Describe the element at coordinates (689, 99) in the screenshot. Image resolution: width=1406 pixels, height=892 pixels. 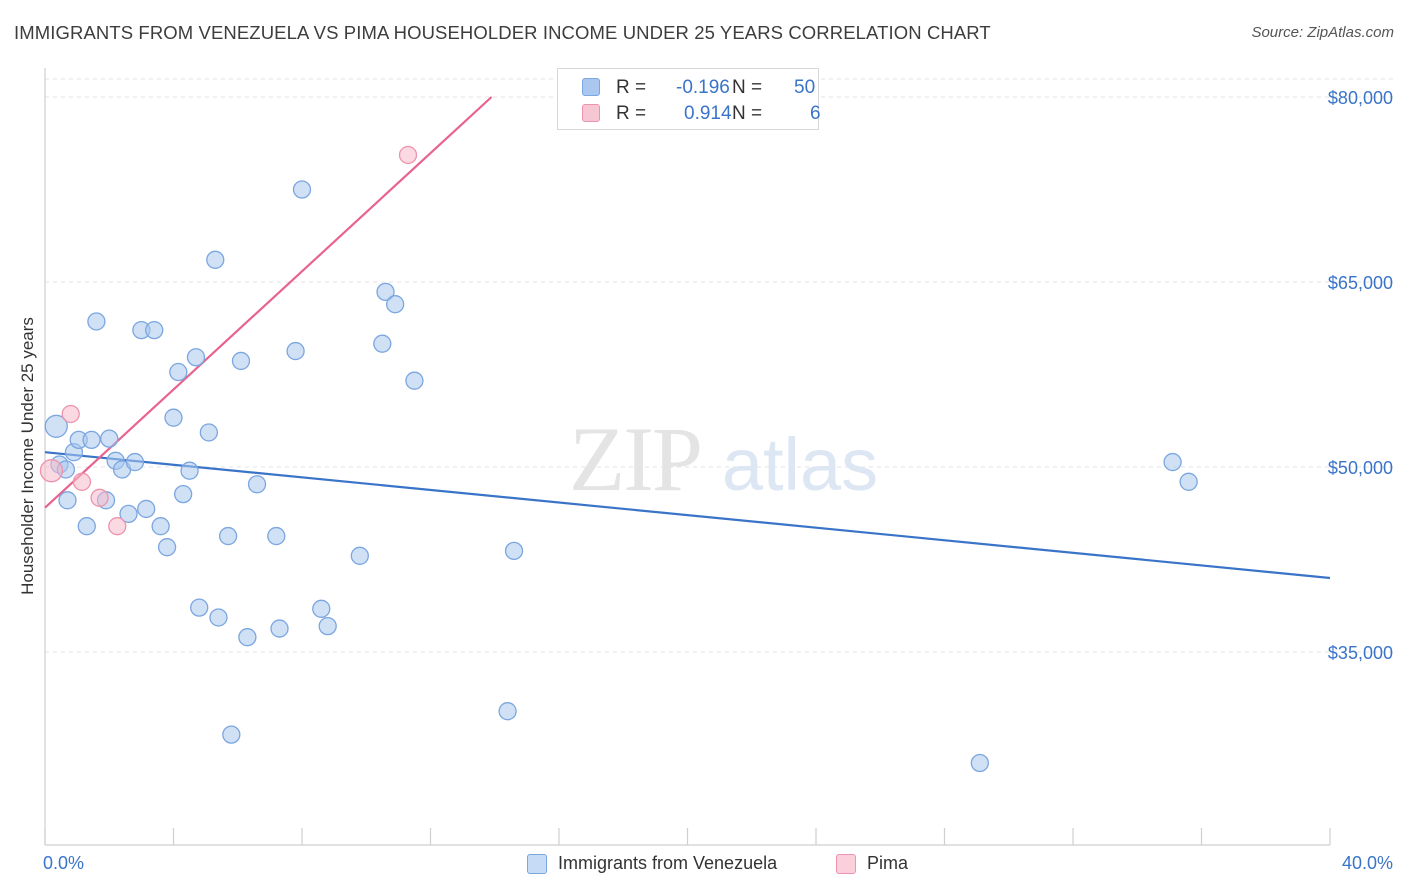
I see `correlation-legend: R = -0.196 N = 50 R = 0.914 N = 6` at that location.